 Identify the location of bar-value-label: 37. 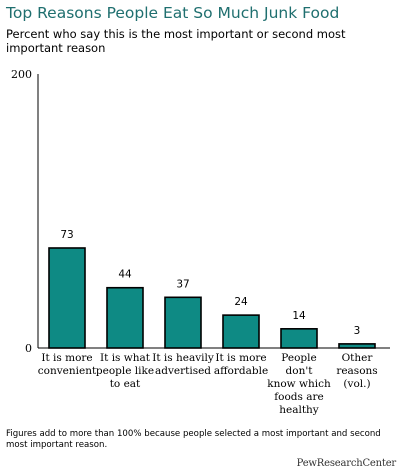
(182, 284).